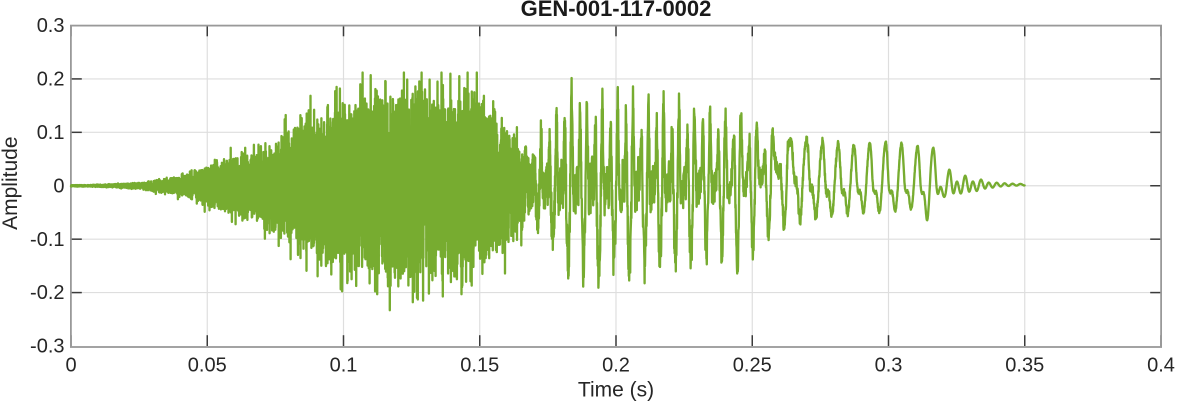 The height and width of the screenshot is (404, 1177). Describe the element at coordinates (1161, 366) in the screenshot. I see `svg-text: 0.4` at that location.